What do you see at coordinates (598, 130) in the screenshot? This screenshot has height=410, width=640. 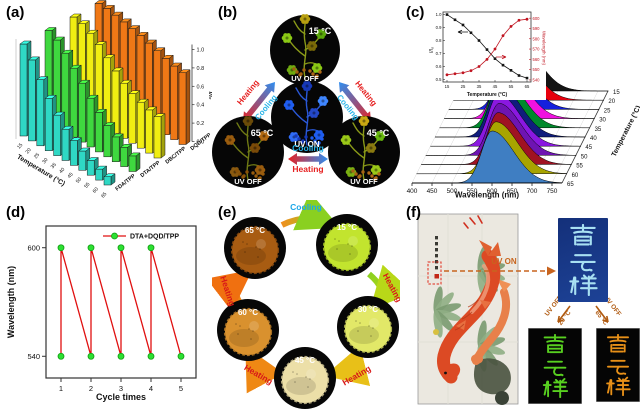 I see `temp-tick-label: 35` at bounding box center [598, 130].